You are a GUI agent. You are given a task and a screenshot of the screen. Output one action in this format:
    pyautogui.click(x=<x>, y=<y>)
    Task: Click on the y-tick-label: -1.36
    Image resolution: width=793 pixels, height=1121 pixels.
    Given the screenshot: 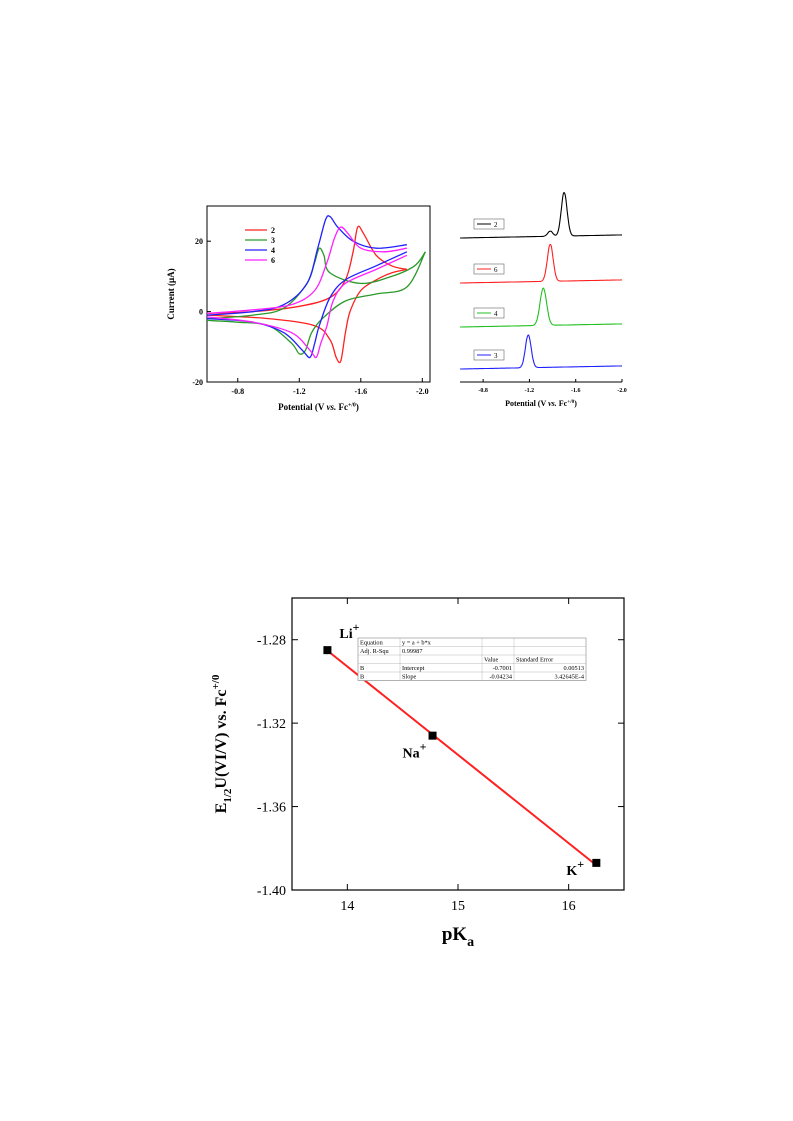 What is the action you would take?
    pyautogui.click(x=271, y=808)
    